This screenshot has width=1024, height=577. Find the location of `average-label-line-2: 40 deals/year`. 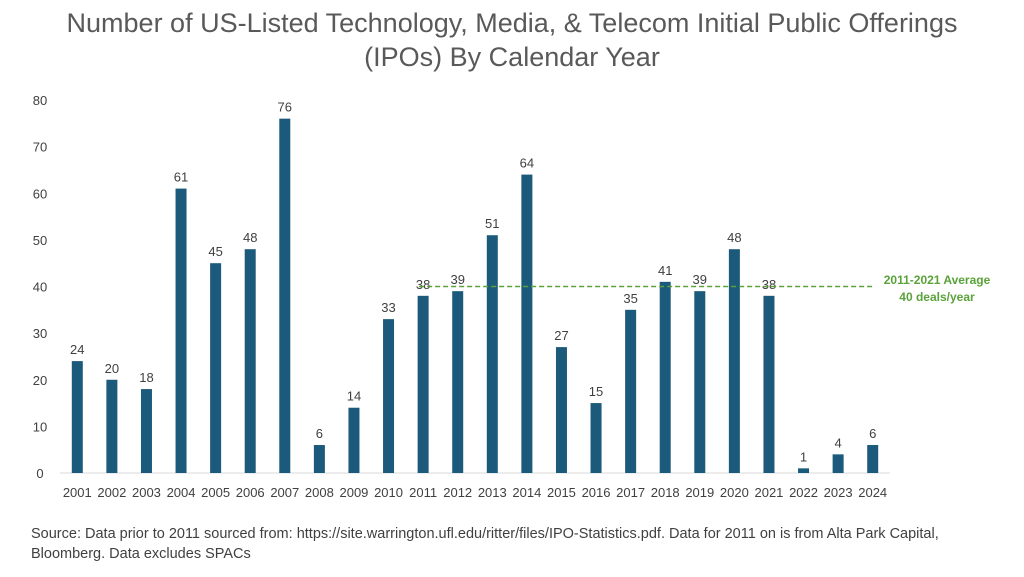

average-label-line-2: 40 deals/year is located at coordinates (937, 297).